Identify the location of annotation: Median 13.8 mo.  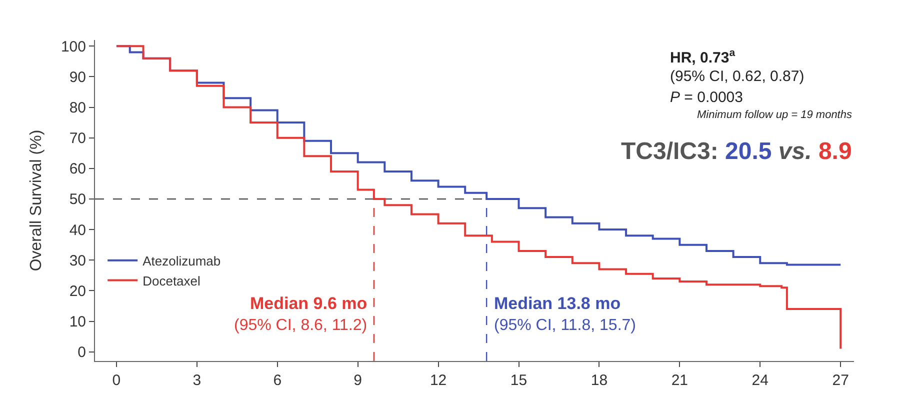
(557, 303).